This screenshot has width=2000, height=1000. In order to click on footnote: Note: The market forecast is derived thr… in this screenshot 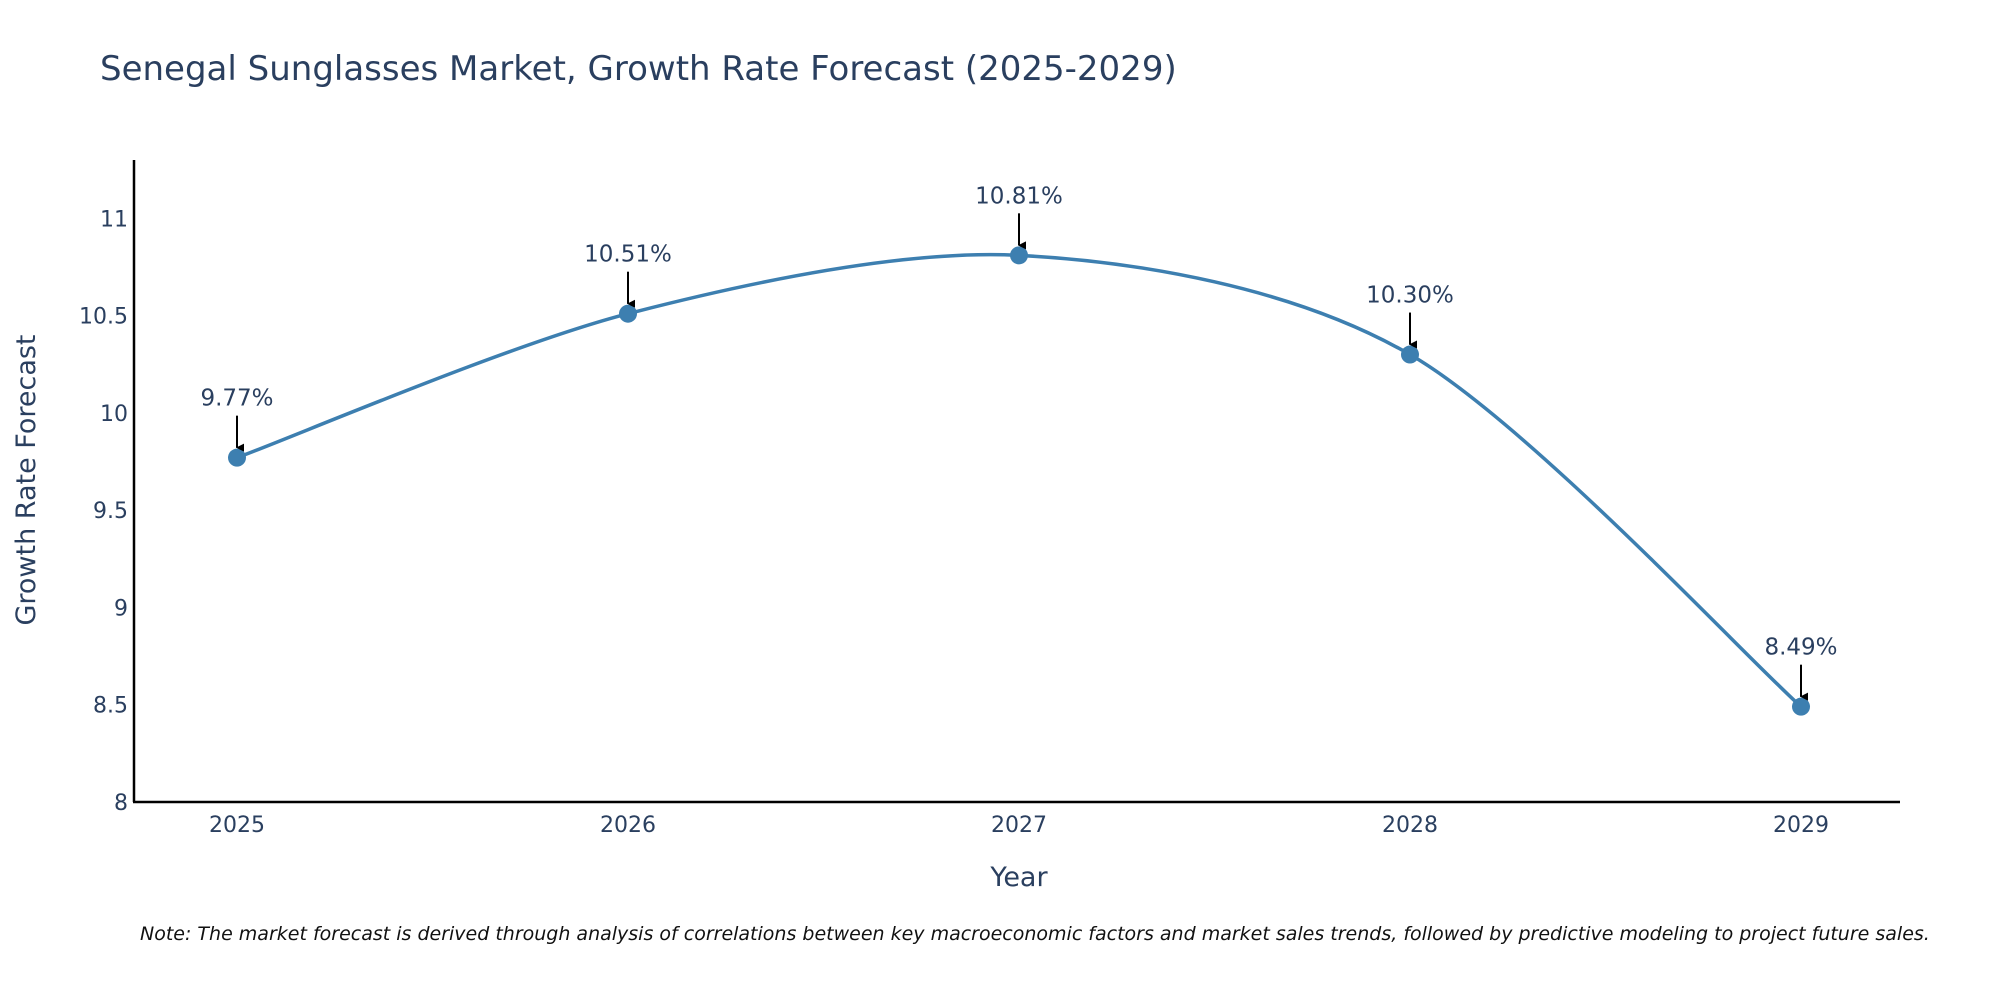, I will do `click(1035, 934)`.